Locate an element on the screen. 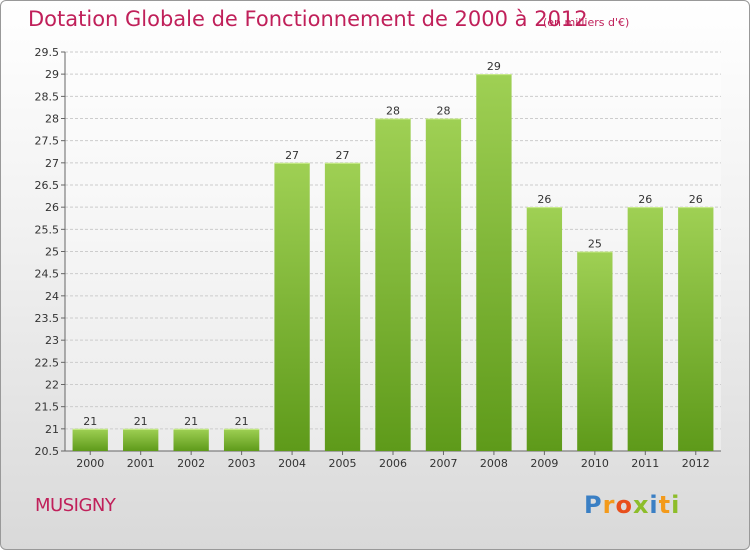 This screenshot has height=550, width=750. y-tick-label: 29 is located at coordinates (52, 74).